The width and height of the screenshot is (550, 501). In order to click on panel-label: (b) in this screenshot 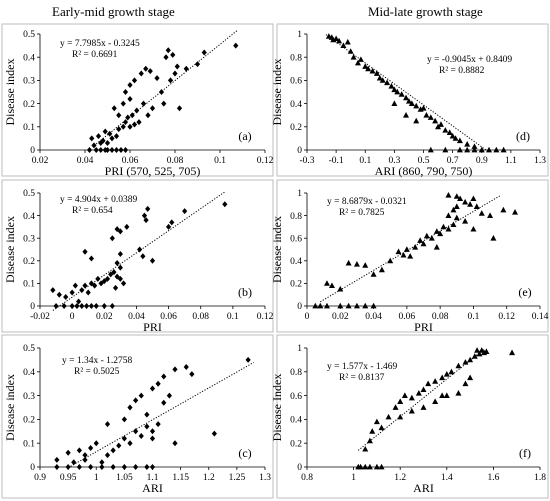, I will do `click(245, 292)`.